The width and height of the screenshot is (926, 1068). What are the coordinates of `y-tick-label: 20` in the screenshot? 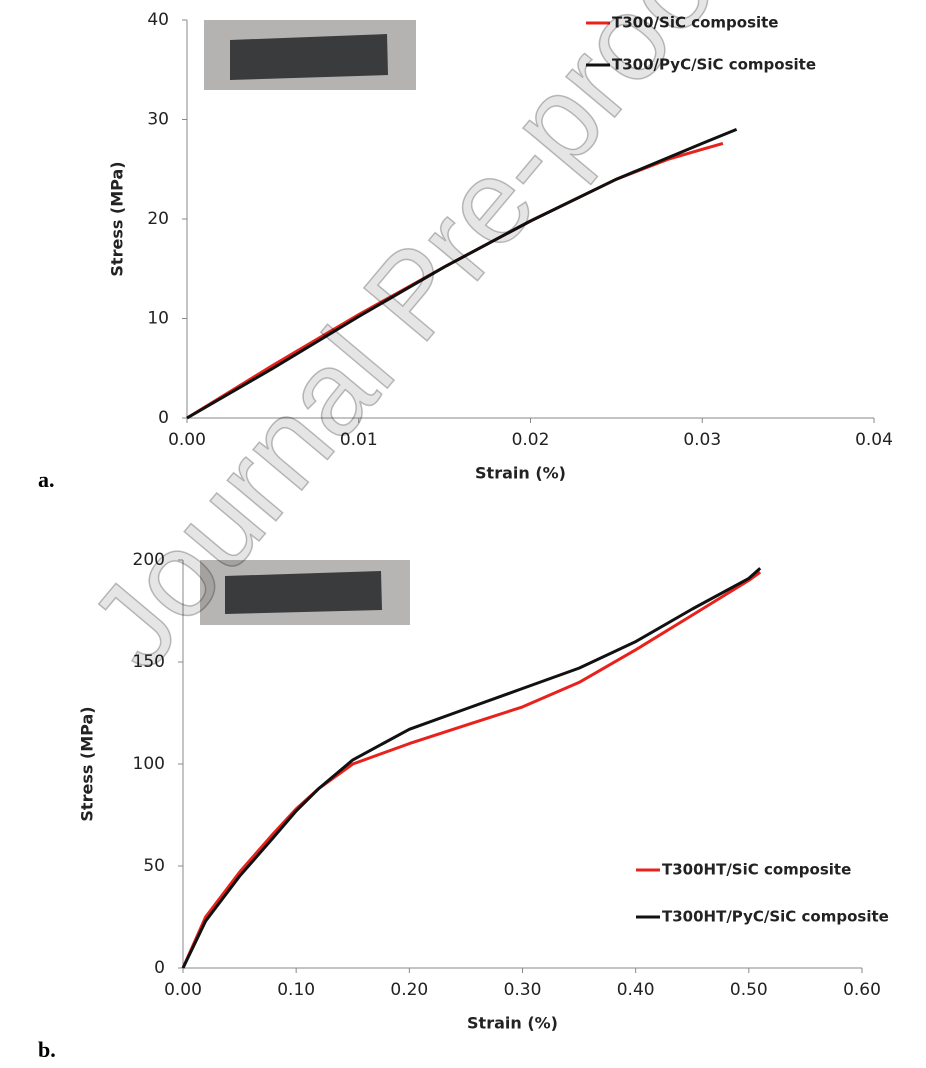 It's located at (158, 219).